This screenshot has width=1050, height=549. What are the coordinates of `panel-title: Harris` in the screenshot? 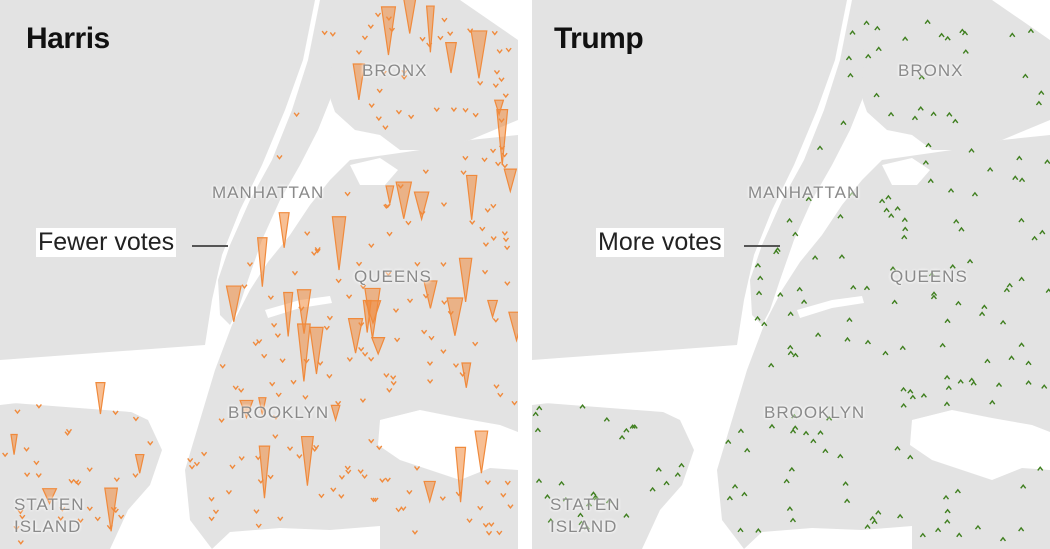 It's located at (68, 38).